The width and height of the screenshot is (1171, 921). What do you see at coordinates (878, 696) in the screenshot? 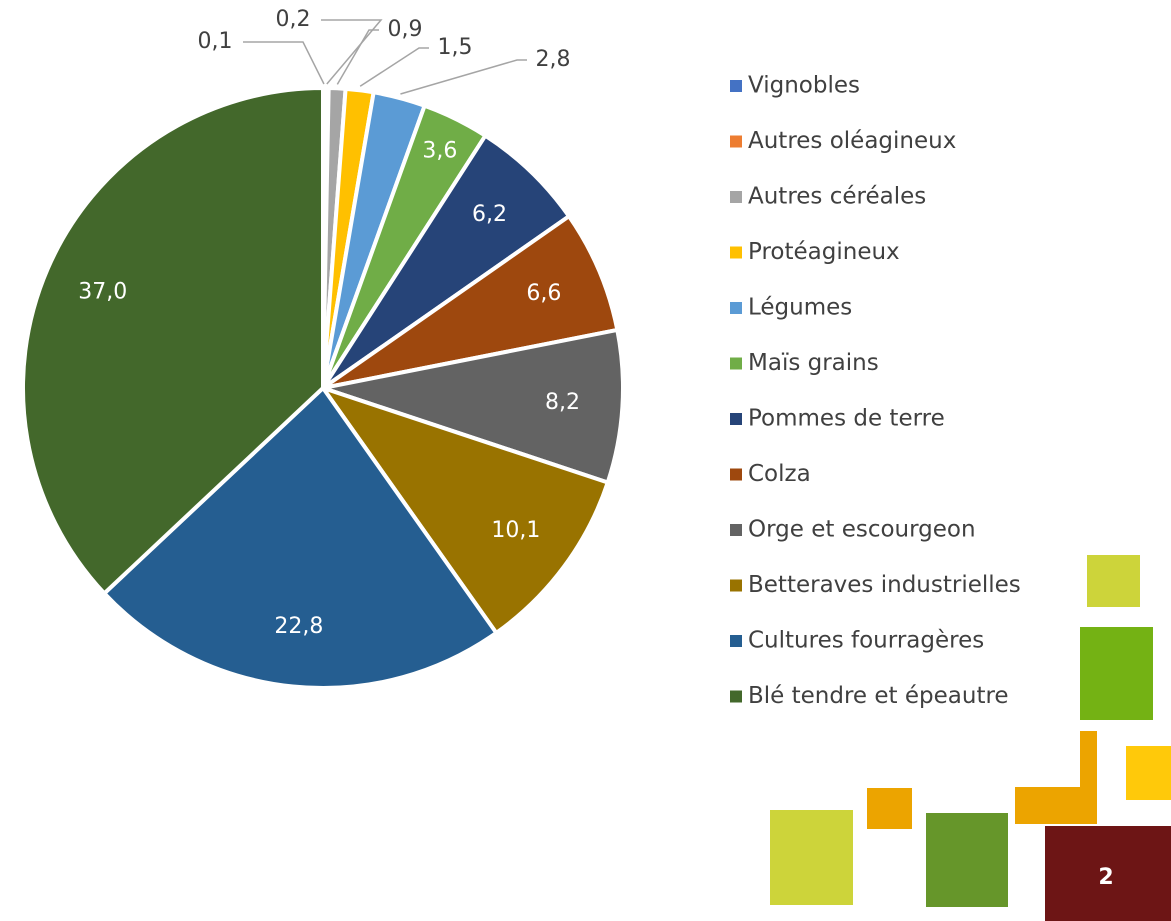
I see `legend-label: Blé tendre et épeautre` at bounding box center [878, 696].